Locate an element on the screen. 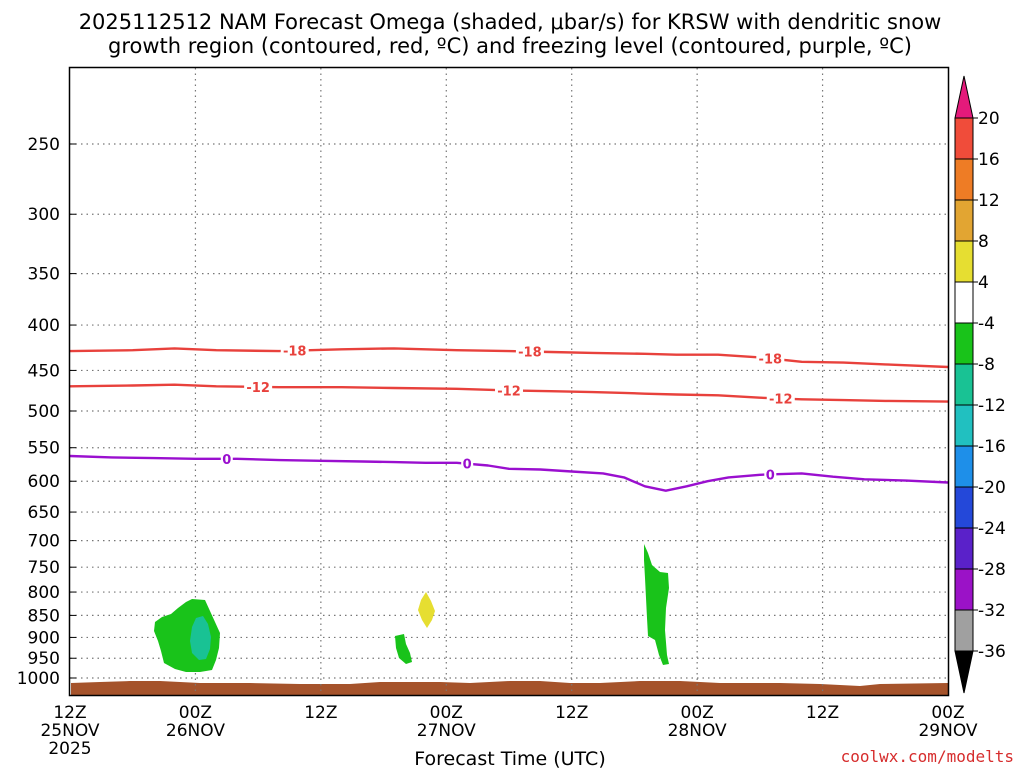  omega-area-yellow-27nov is located at coordinates (426, 610).